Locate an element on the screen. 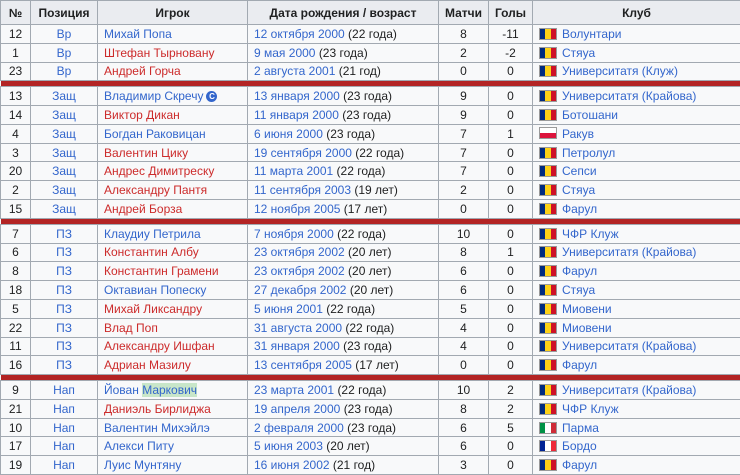 Image resolution: width=740 pixels, height=475 pixels. cell-matches: 0 is located at coordinates (463, 365).